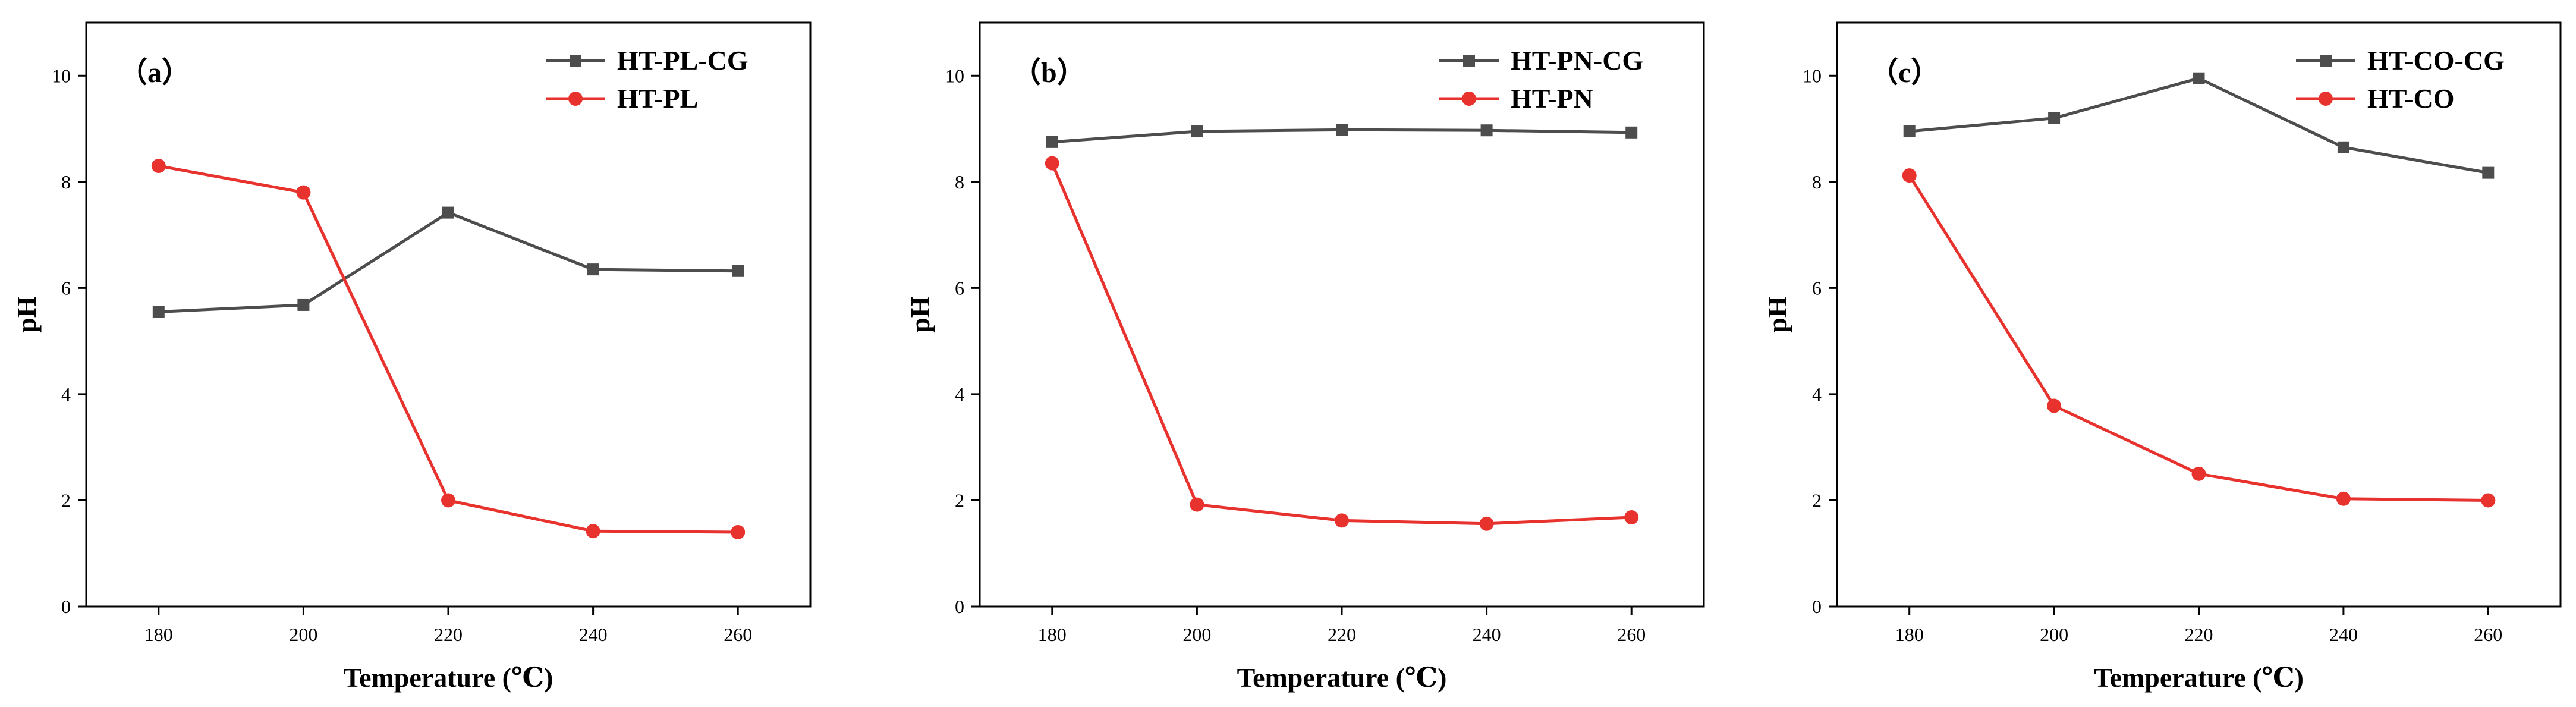  I want to click on series-line-HT-PN, so click(1341, 344).